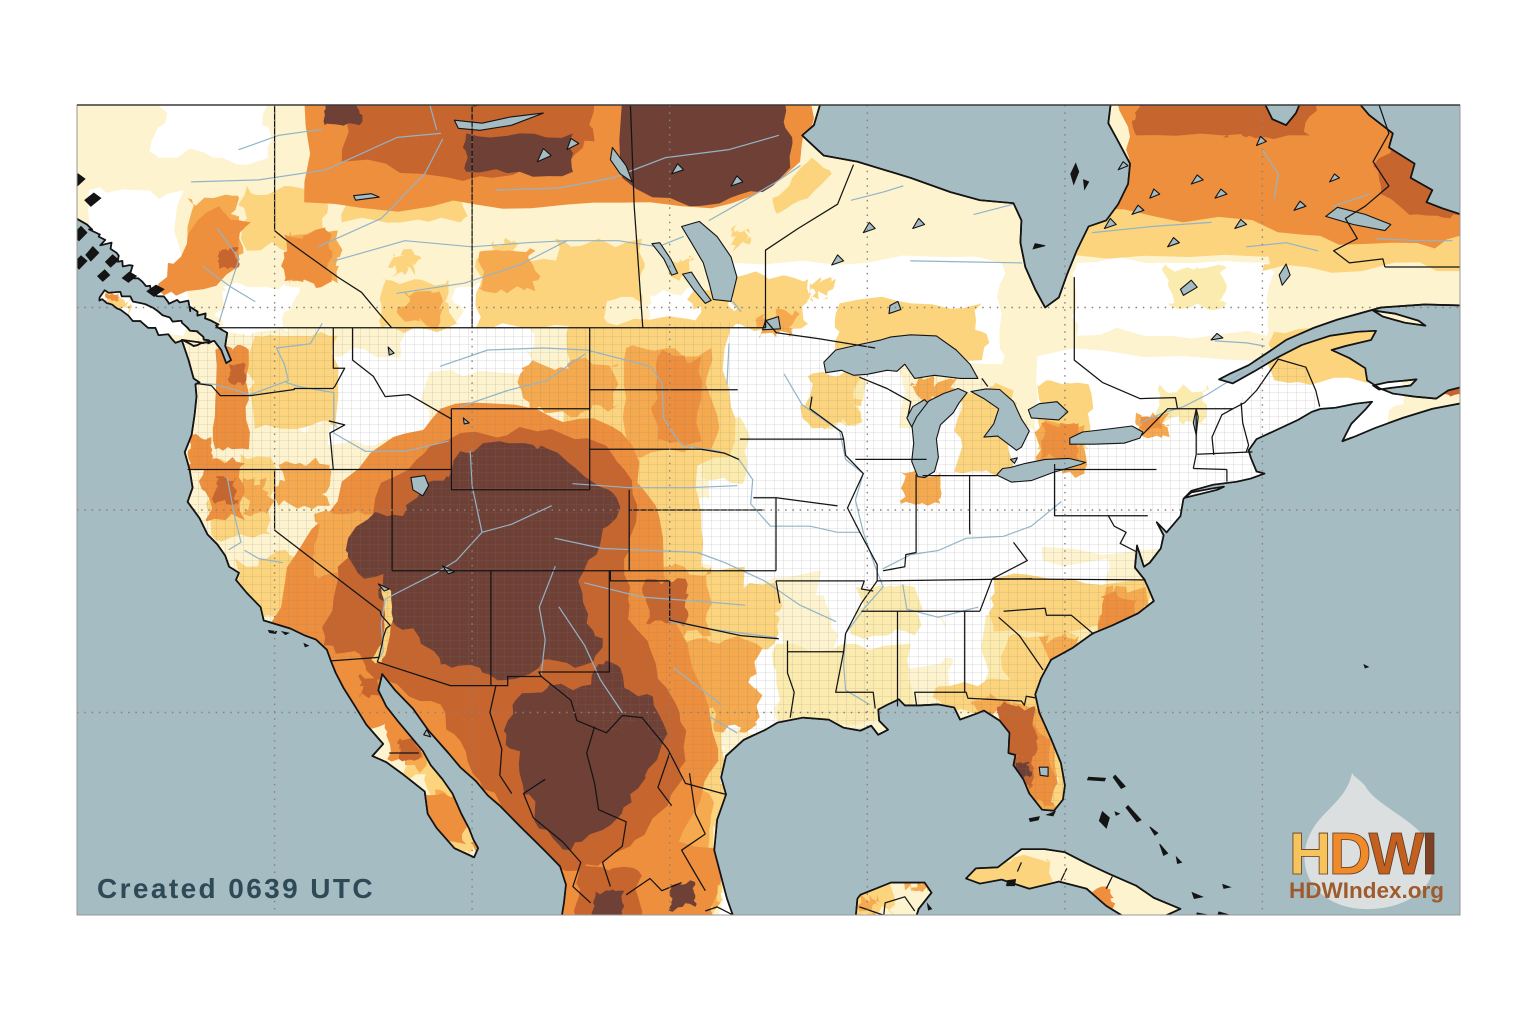 The width and height of the screenshot is (1536, 1024). What do you see at coordinates (1362, 854) in the screenshot?
I see `svg-text: HDWI` at bounding box center [1362, 854].